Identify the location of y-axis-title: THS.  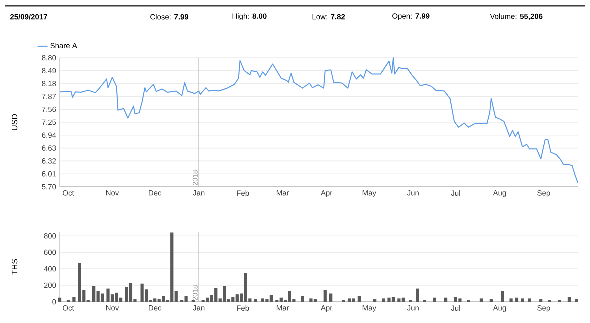
(15, 267).